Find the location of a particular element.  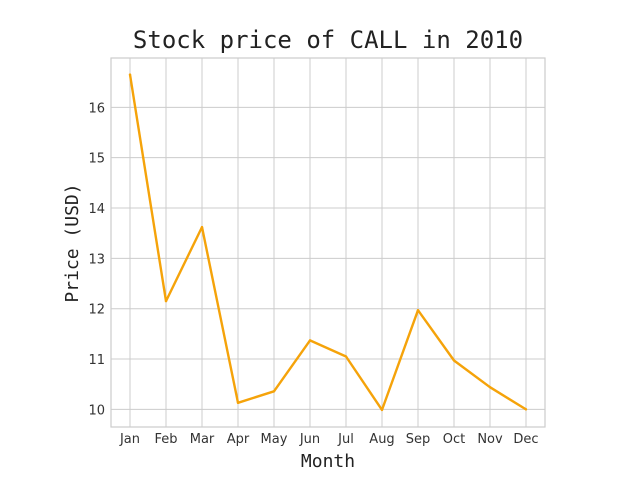

chart-title: Stock price of CALL in 2010 is located at coordinates (328, 40).